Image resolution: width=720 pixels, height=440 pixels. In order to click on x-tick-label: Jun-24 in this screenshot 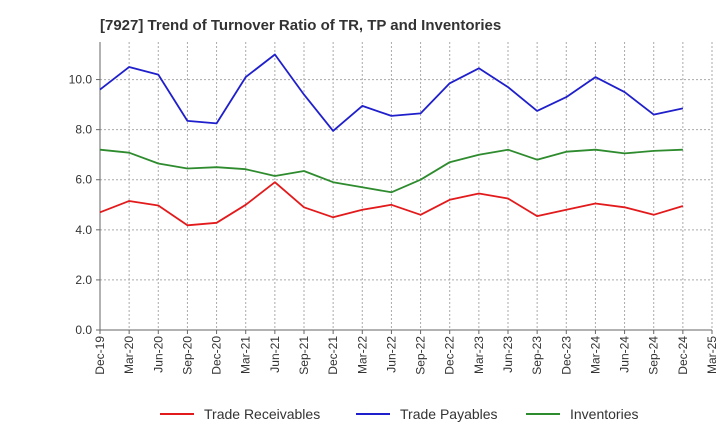, I will do `click(625, 354)`.